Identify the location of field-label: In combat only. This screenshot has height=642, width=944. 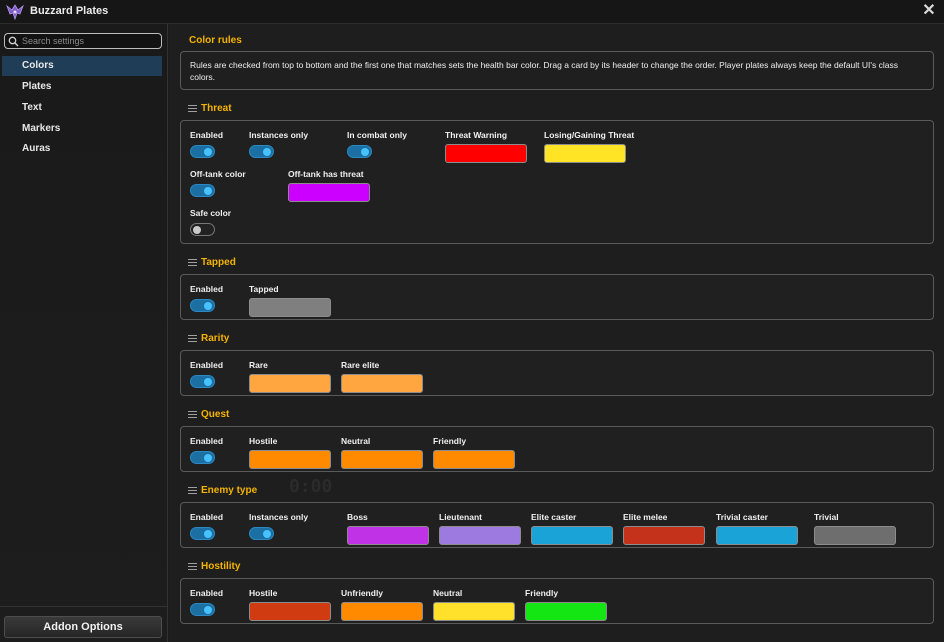
(377, 135).